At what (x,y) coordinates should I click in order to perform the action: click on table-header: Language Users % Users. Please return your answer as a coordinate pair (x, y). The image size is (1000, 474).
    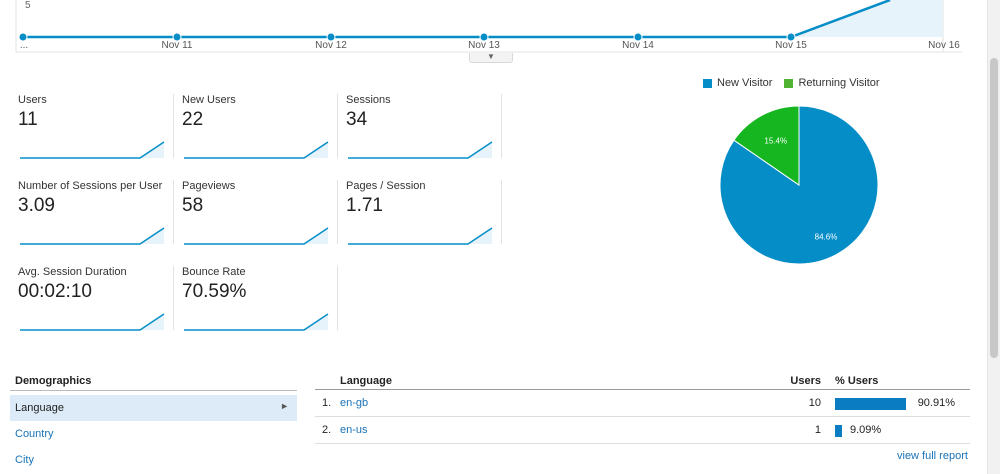
    Looking at the image, I should click on (642, 381).